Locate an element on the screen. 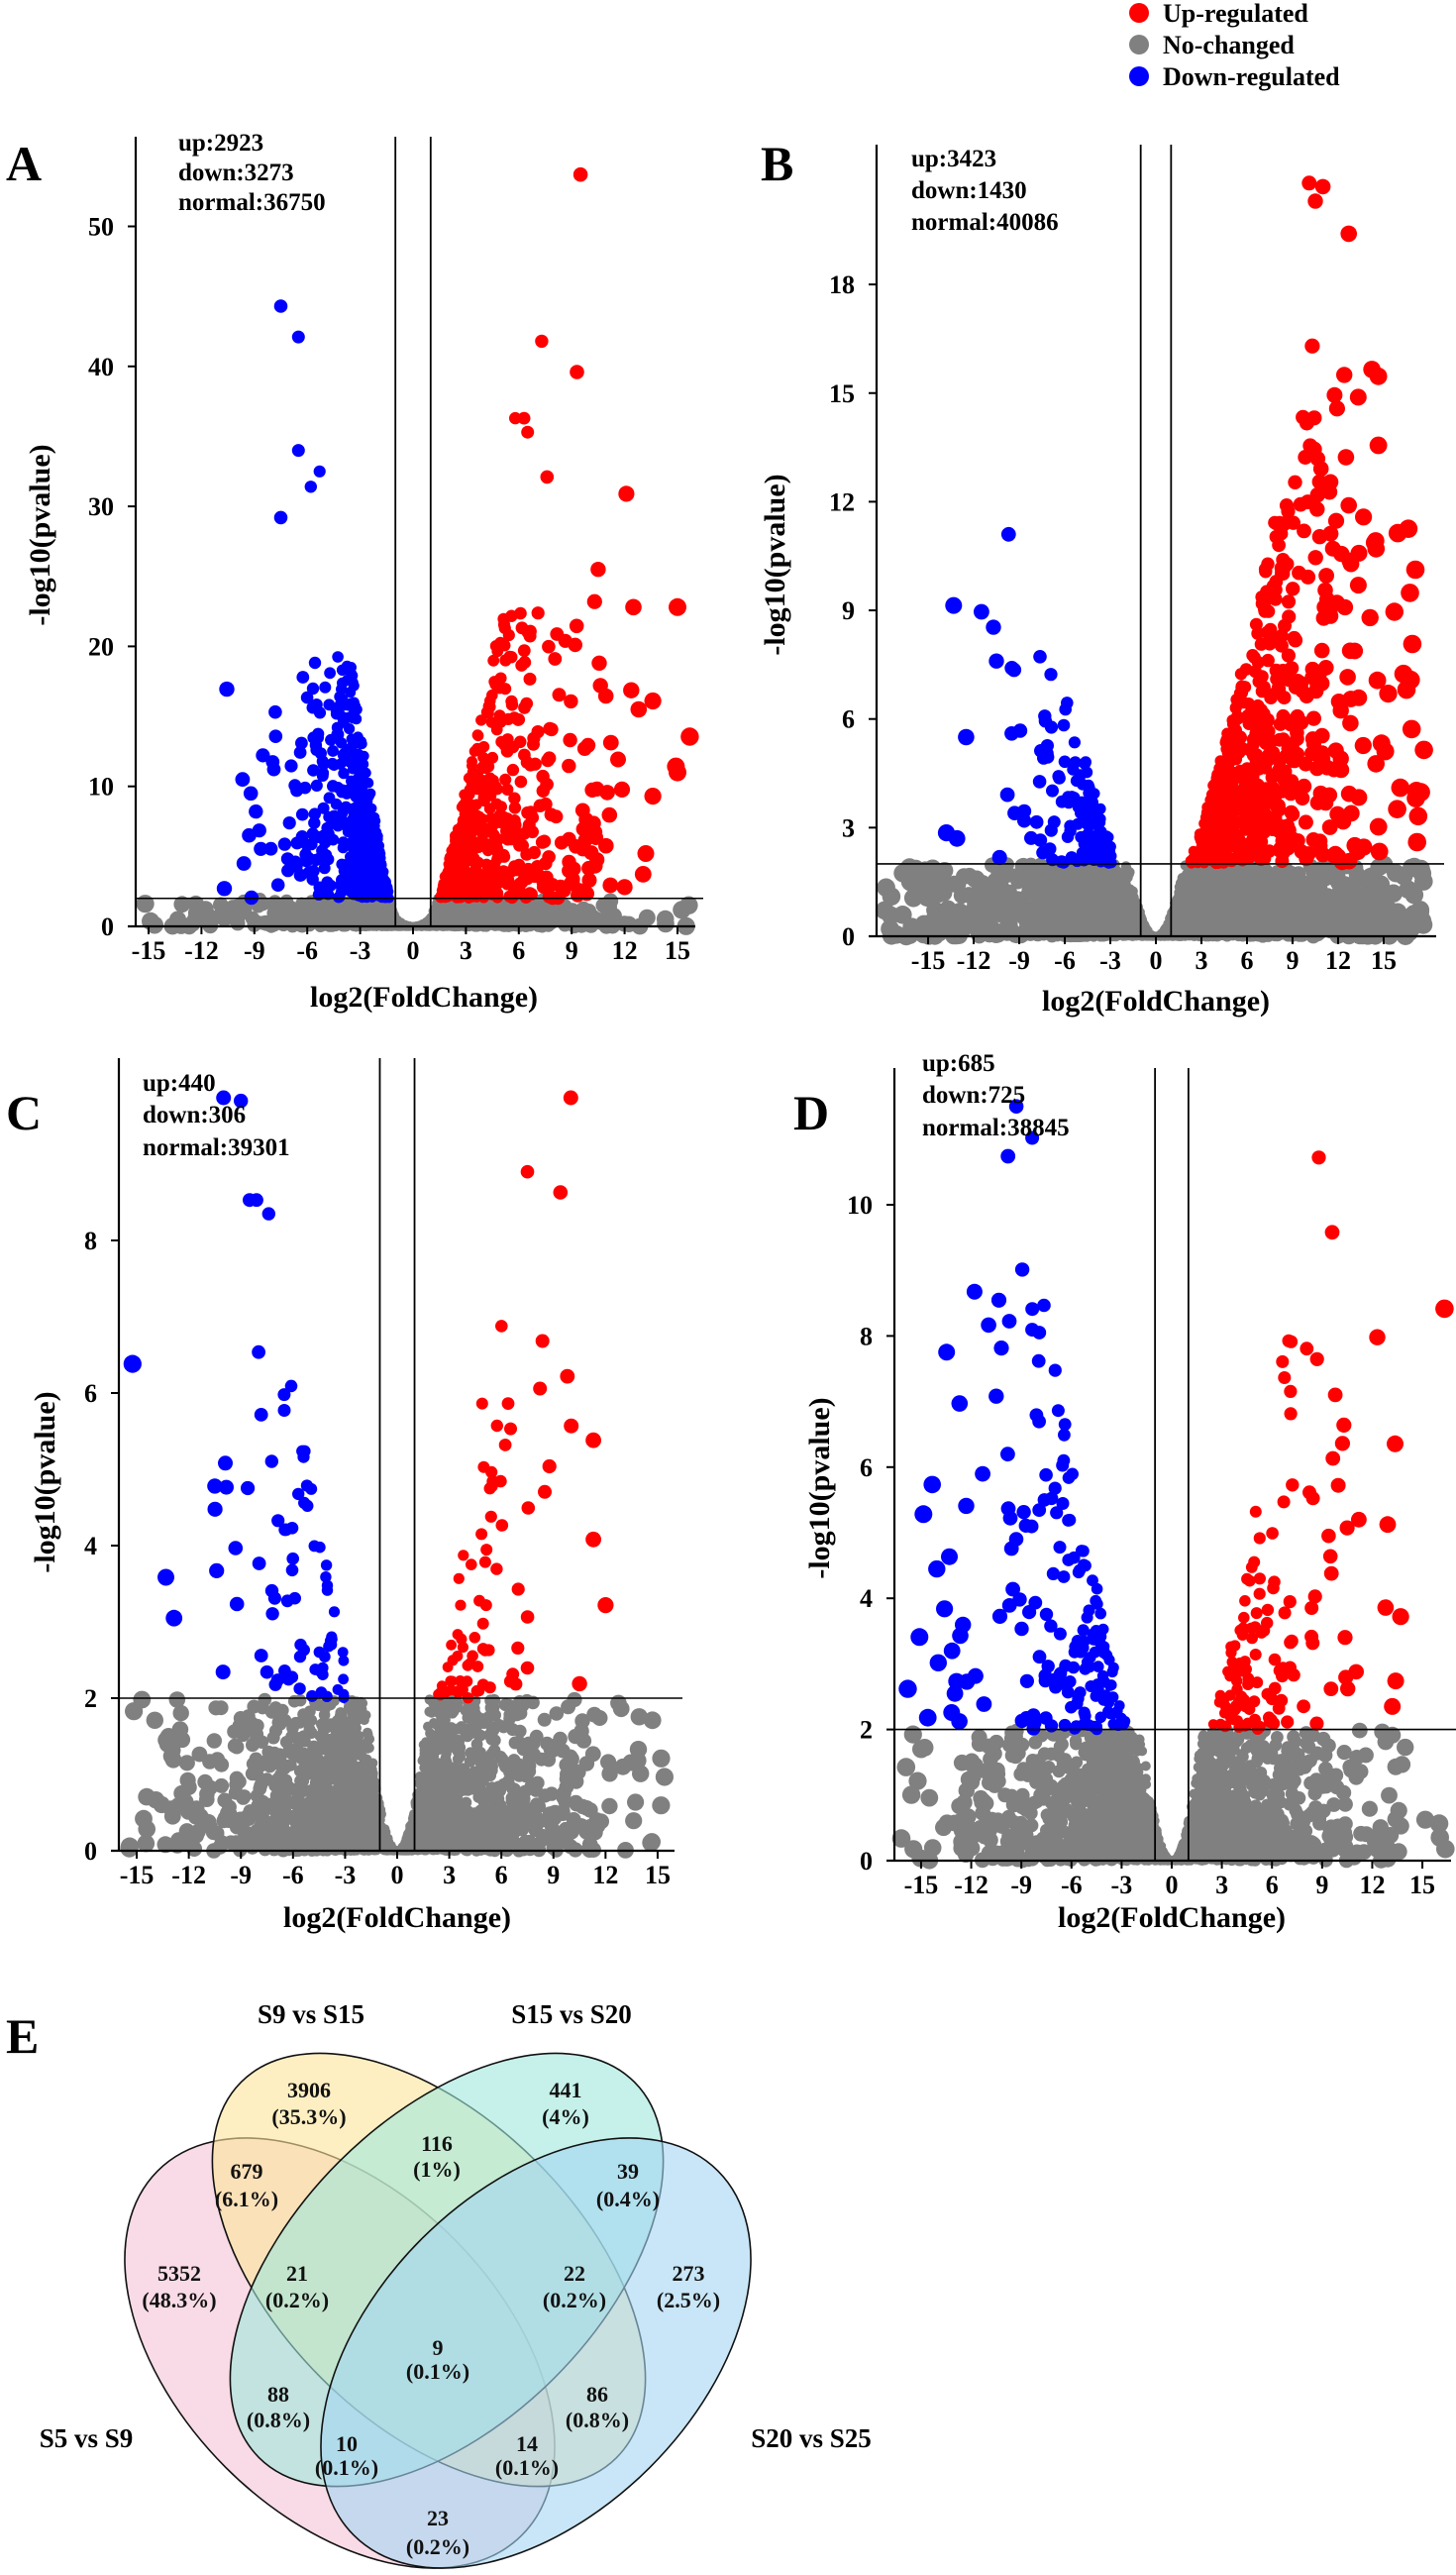 The image size is (1456, 2575). y-tick-label: 50 is located at coordinates (101, 228).